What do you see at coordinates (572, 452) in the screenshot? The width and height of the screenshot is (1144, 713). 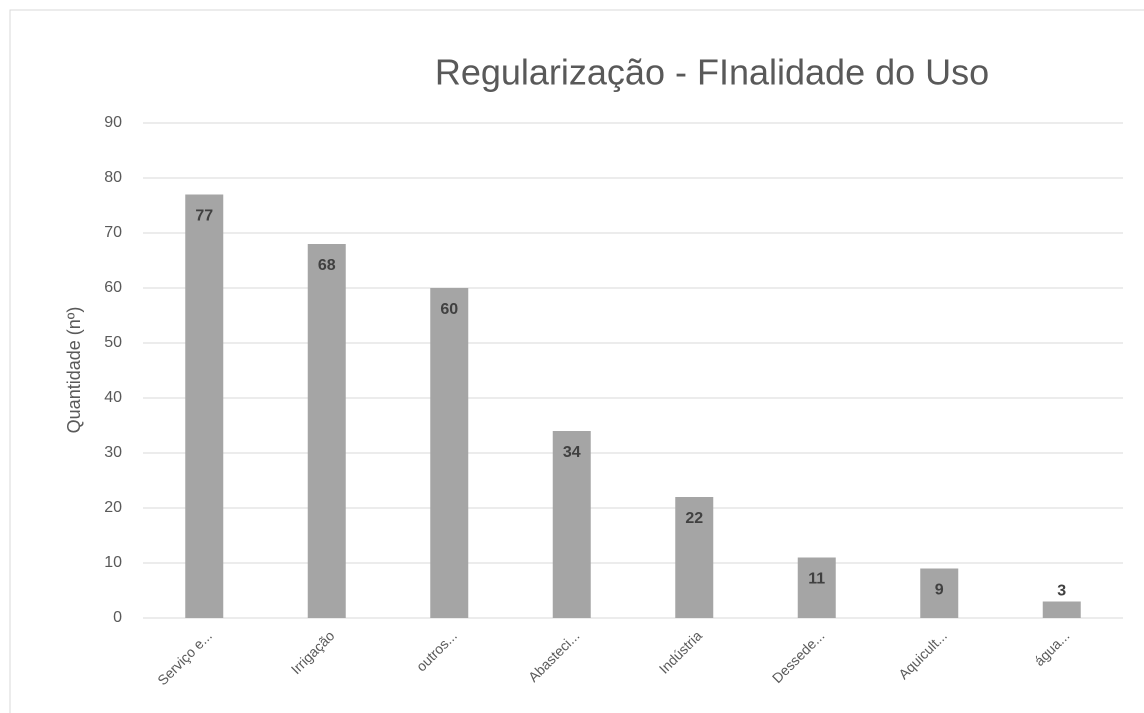 I see `data-label: 34` at bounding box center [572, 452].